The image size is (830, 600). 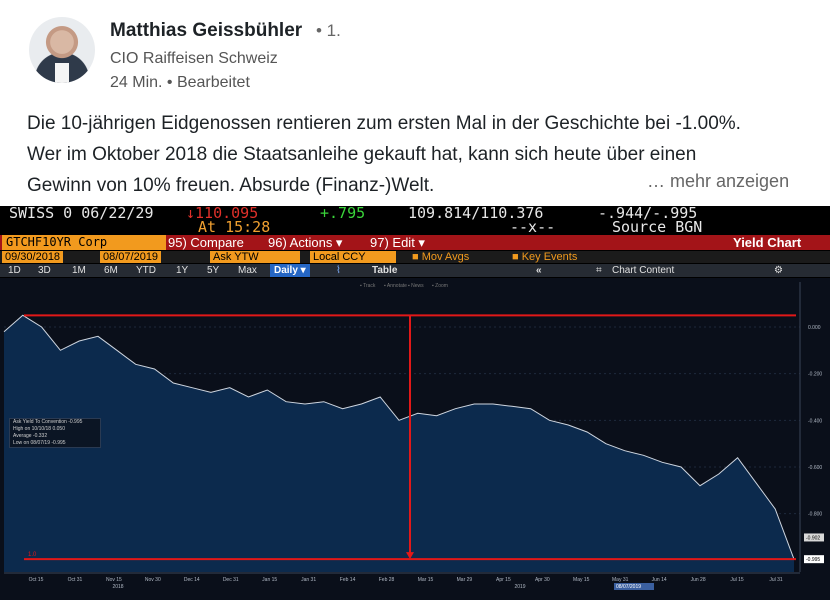 I want to click on x-tick-label: Dec 14, so click(x=192, y=580).